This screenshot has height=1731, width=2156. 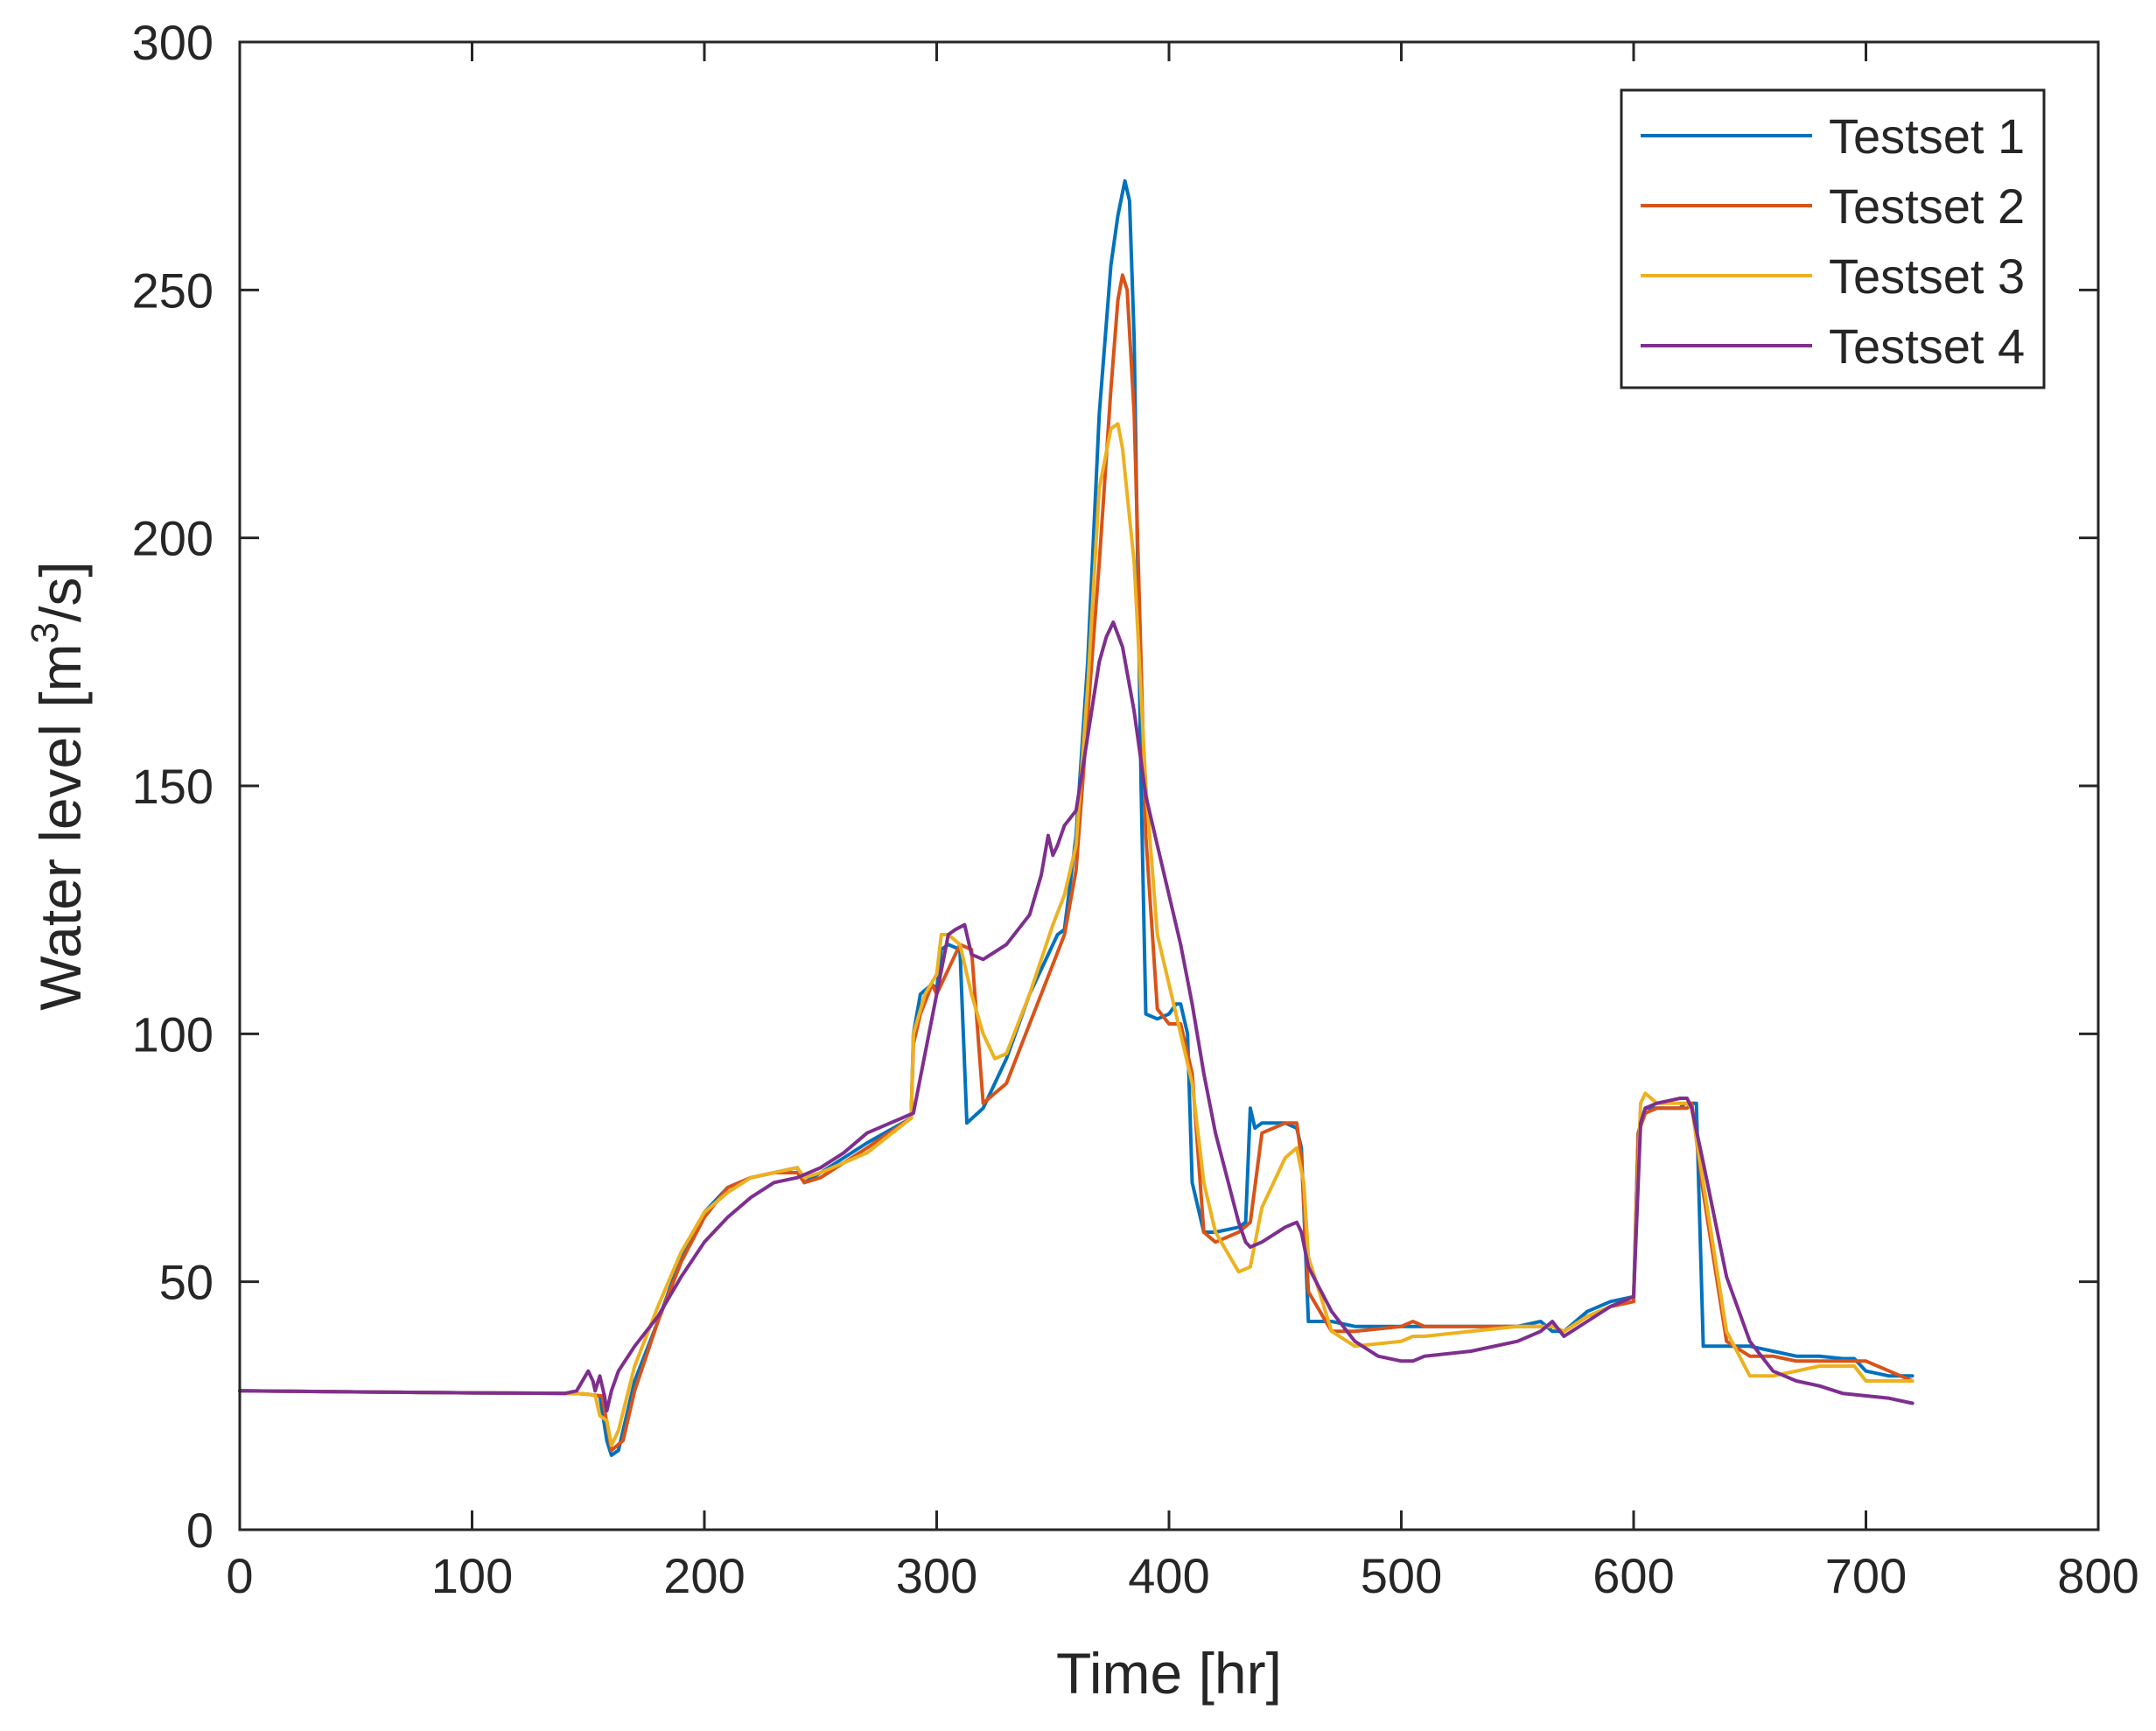 I want to click on legend-label-1: Testset 1, so click(x=1927, y=136).